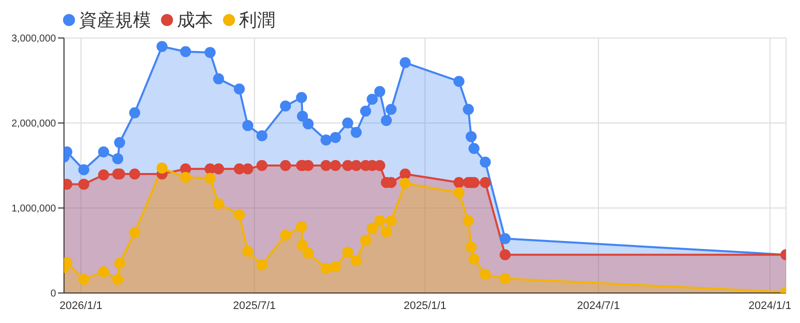 The height and width of the screenshot is (323, 800). I want to click on x-tick-label: 2025/7/1, so click(254, 306).